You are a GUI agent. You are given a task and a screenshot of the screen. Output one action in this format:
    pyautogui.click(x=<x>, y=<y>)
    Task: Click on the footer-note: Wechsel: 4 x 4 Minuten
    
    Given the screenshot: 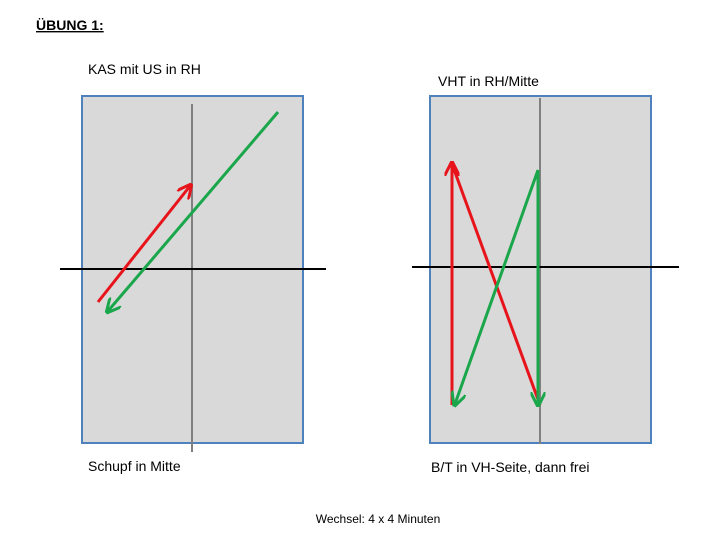 What is the action you would take?
    pyautogui.click(x=378, y=519)
    